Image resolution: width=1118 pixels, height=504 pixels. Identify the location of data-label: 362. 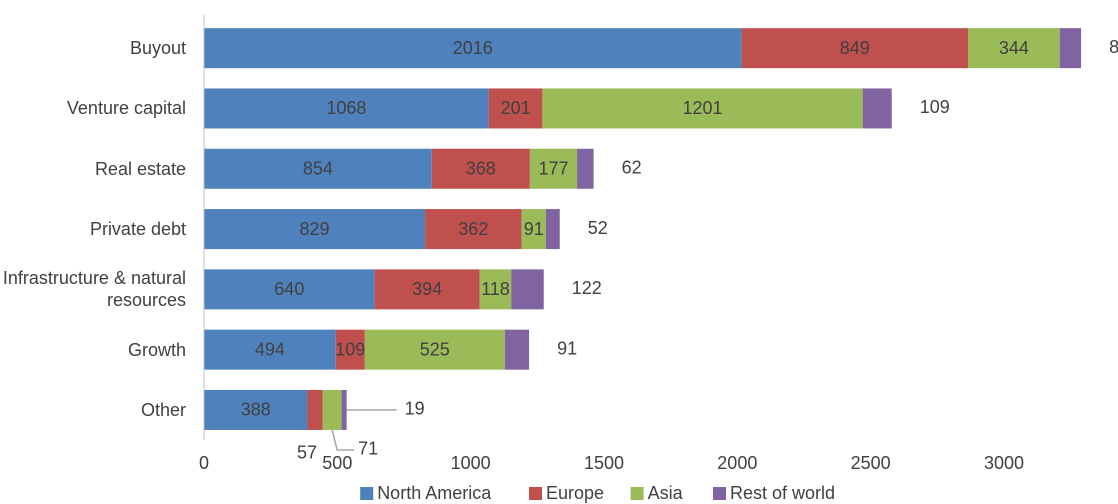
(473, 229).